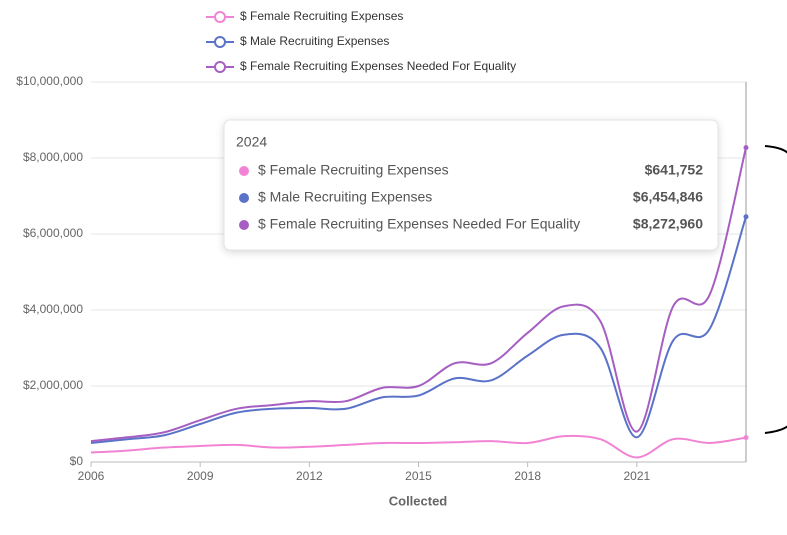  What do you see at coordinates (53, 385) in the screenshot?
I see `y-tick-label: $2,000,000` at bounding box center [53, 385].